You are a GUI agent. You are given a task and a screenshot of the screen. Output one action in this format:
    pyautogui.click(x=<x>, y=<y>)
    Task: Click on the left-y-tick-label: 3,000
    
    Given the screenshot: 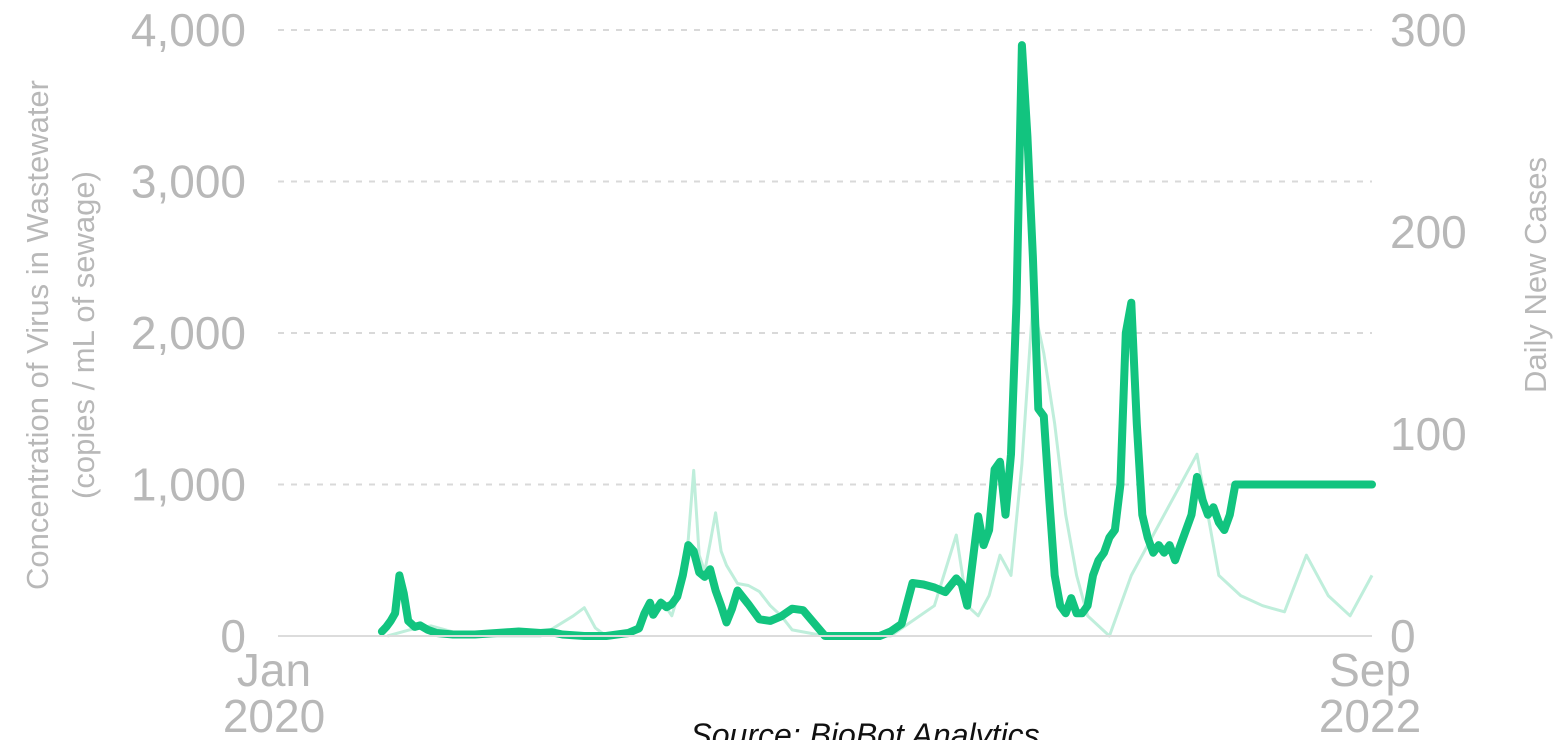 What is the action you would take?
    pyautogui.click(x=188, y=182)
    